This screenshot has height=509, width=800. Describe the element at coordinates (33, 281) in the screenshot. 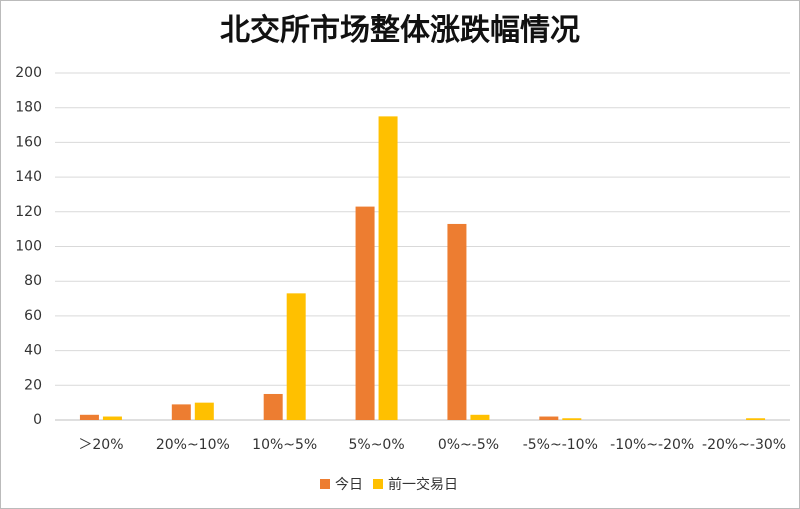

I see `y-tick-label: 80` at that location.